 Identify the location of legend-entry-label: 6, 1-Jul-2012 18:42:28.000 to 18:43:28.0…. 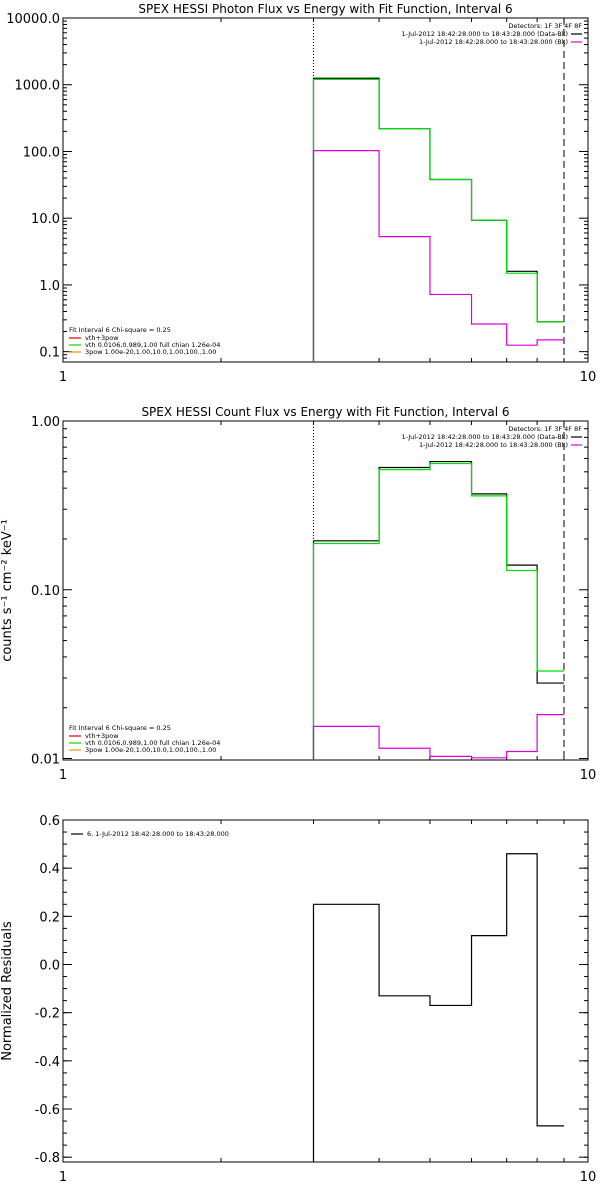
(158, 834).